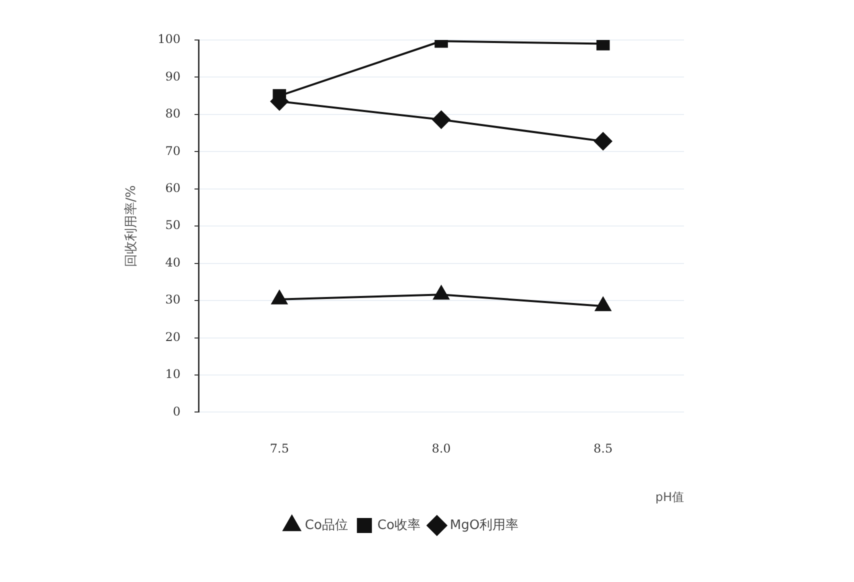 Image resolution: width=854 pixels, height=582 pixels. What do you see at coordinates (173, 76) in the screenshot?
I see `y-tick-label: 90` at bounding box center [173, 76].